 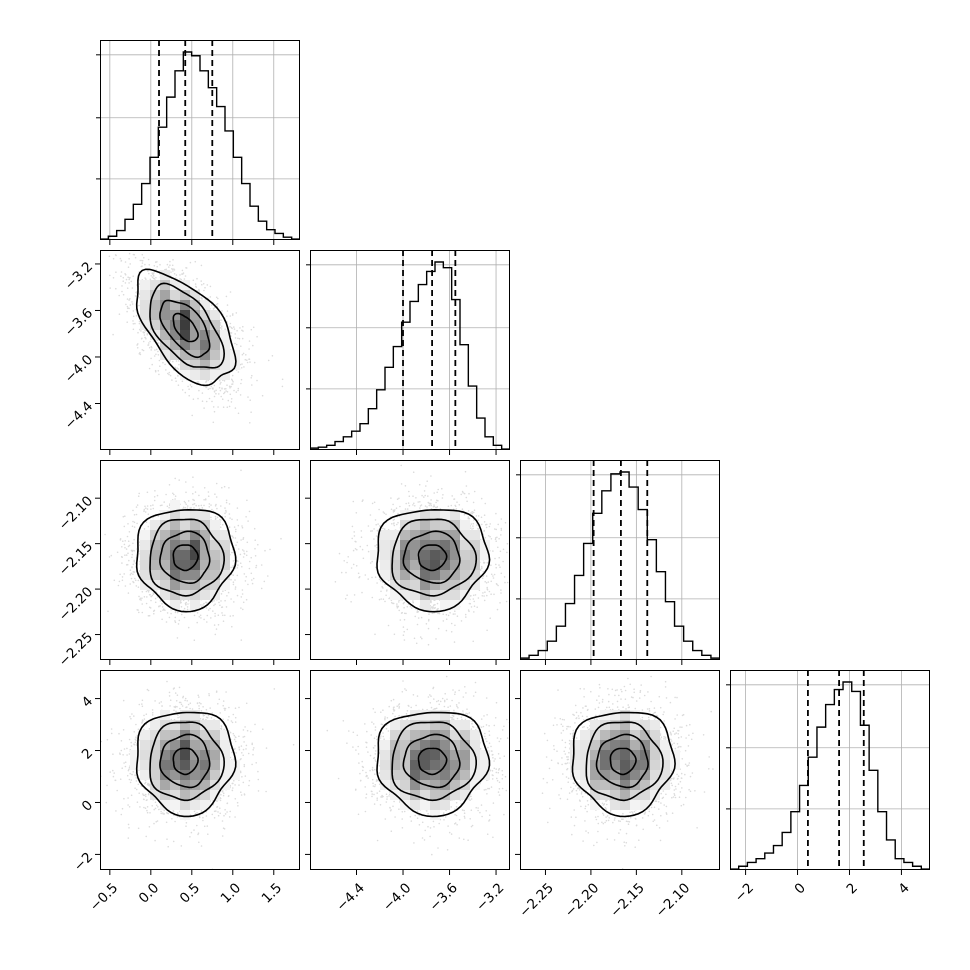 I want to click on x-tick-label: −3.6, so click(x=443, y=897).